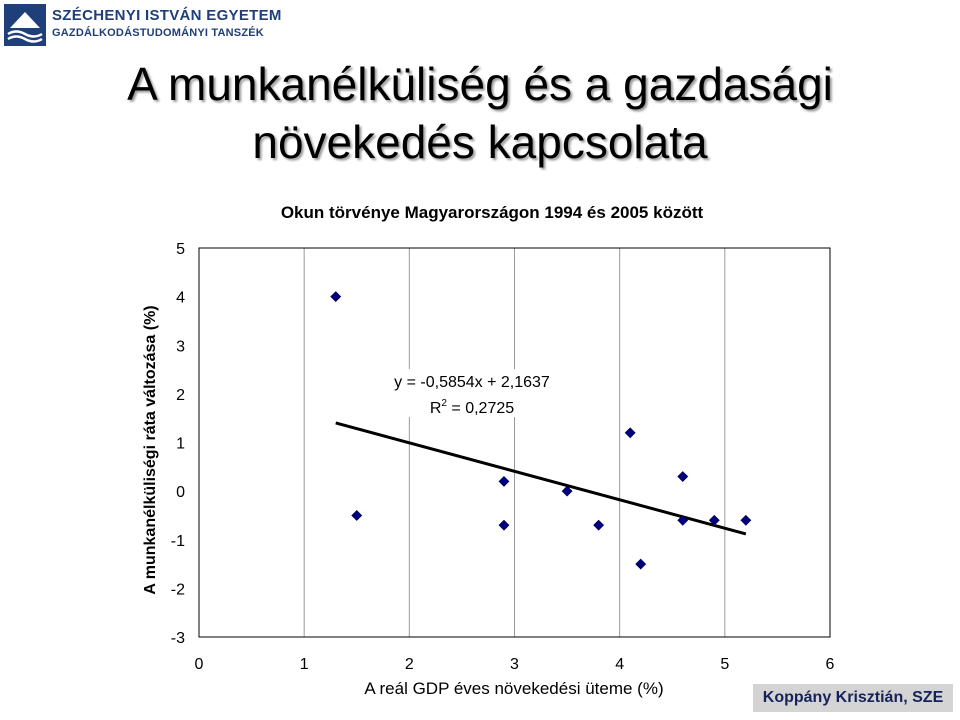 The width and height of the screenshot is (960, 720). Describe the element at coordinates (444, 403) in the screenshot. I see `r-squared-exponent: 2` at that location.